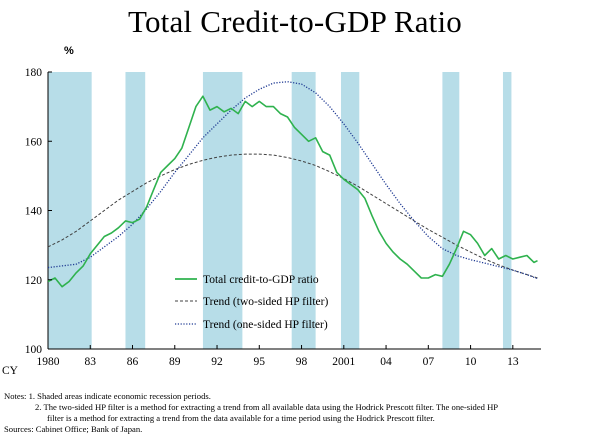 The height and width of the screenshot is (443, 590). Describe the element at coordinates (91, 362) in the screenshot. I see `x-tick-label: 83` at that location.